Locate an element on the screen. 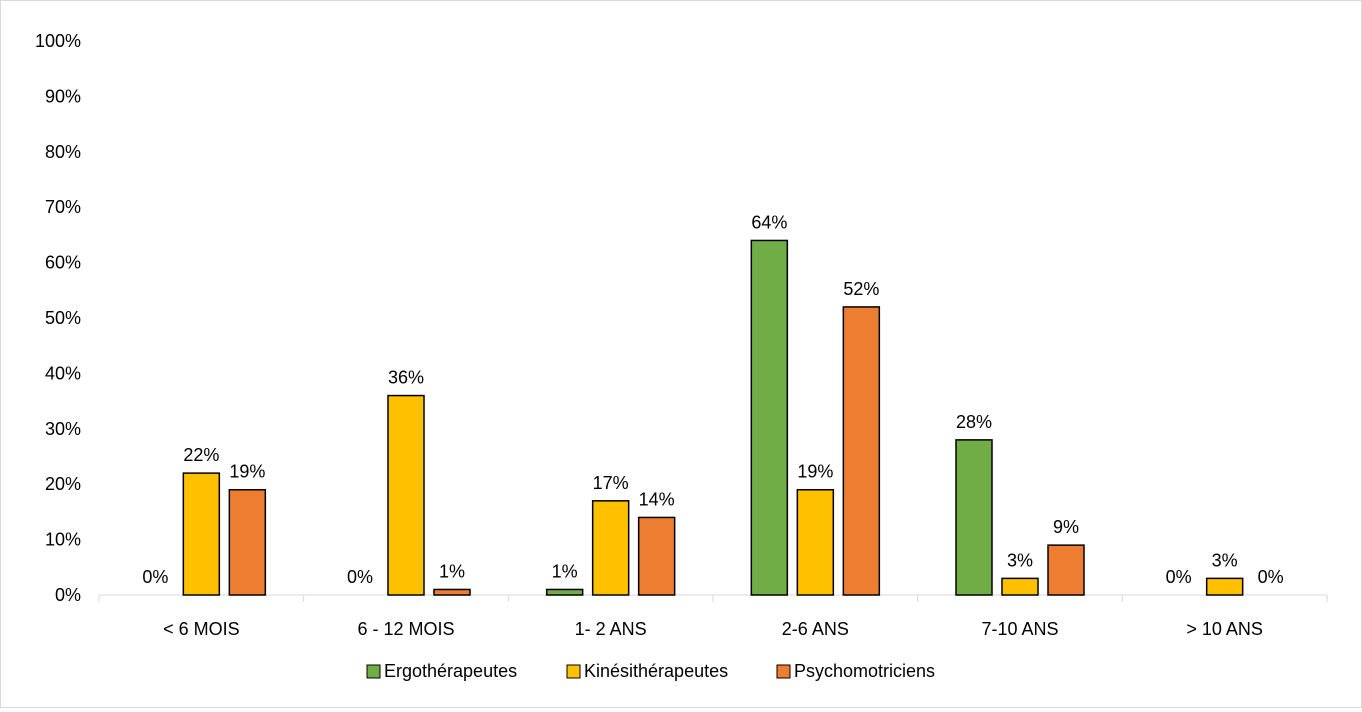 The height and width of the screenshot is (712, 1362). y-tick-label: 60% is located at coordinates (63, 263).